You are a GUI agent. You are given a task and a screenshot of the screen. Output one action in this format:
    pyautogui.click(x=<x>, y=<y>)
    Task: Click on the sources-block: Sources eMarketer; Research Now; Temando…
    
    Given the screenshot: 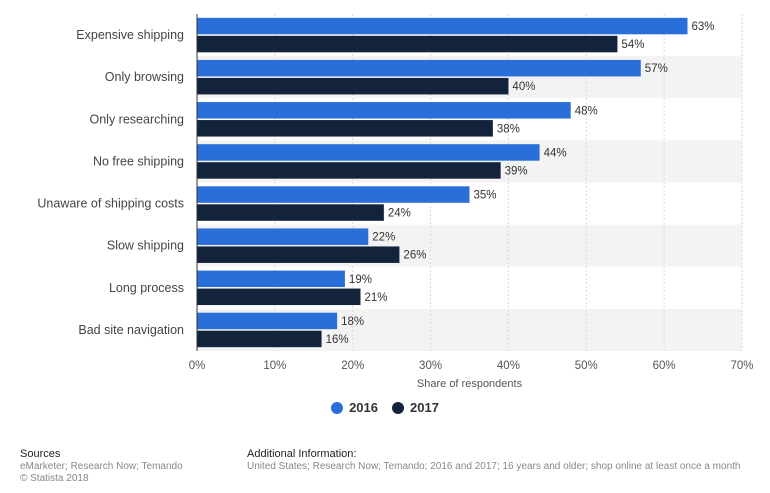 What is the action you would take?
    pyautogui.click(x=101, y=466)
    